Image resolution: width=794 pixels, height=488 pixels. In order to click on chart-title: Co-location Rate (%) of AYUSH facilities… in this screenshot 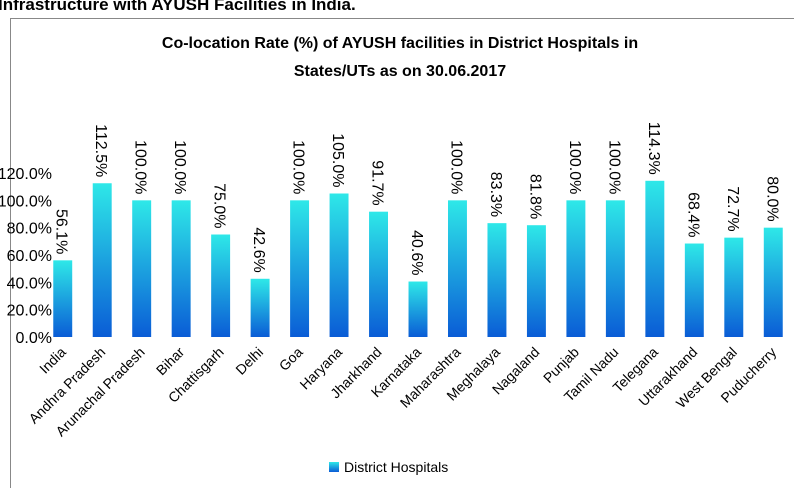, I will do `click(400, 43)`.